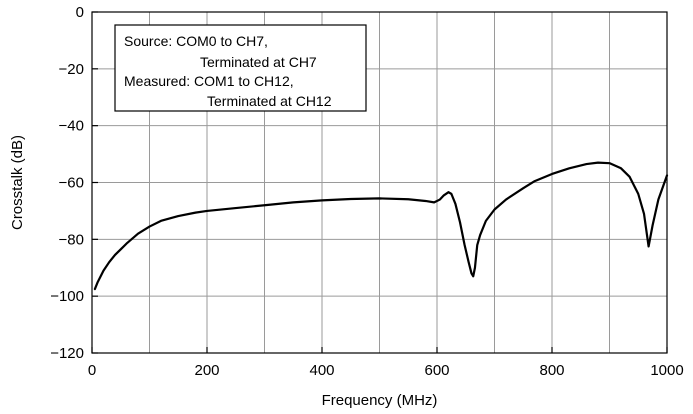 The image size is (693, 414). What do you see at coordinates (206, 370) in the screenshot?
I see `x-tick-label: 200` at bounding box center [206, 370].